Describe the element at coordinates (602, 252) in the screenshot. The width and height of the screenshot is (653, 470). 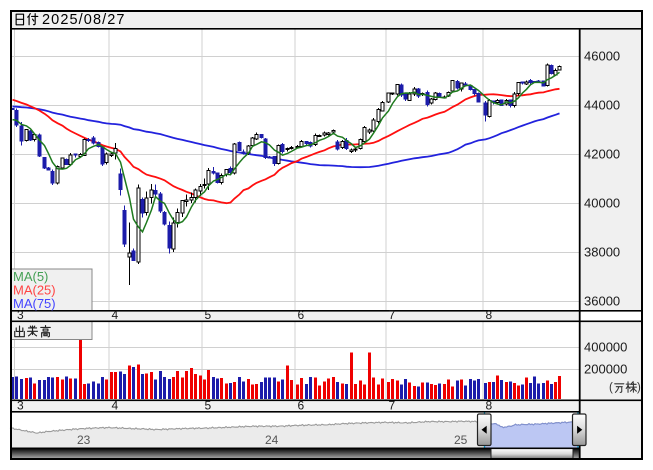
I see `svg-text: 38000` at that location.